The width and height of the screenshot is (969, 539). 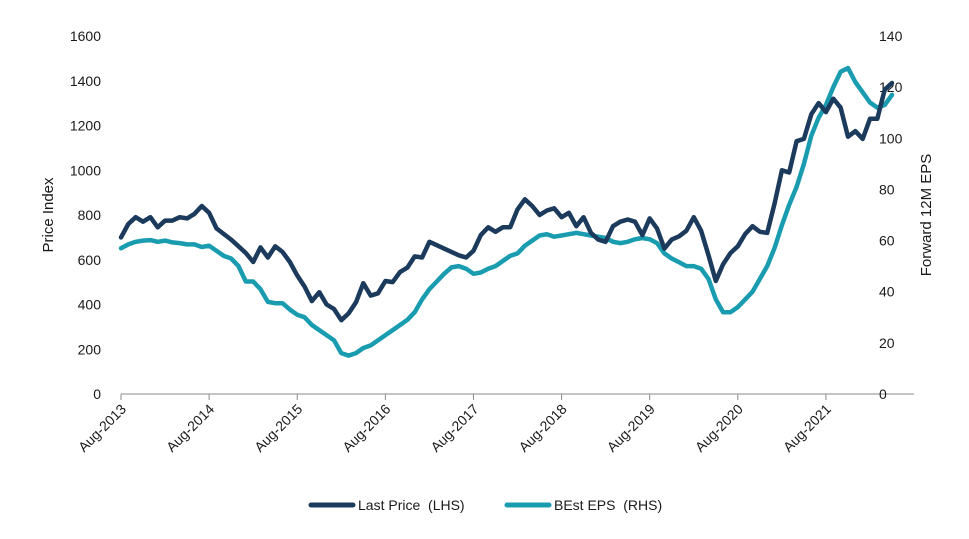 What do you see at coordinates (366, 428) in the screenshot?
I see `x-tick-label: Aug-2016` at bounding box center [366, 428].